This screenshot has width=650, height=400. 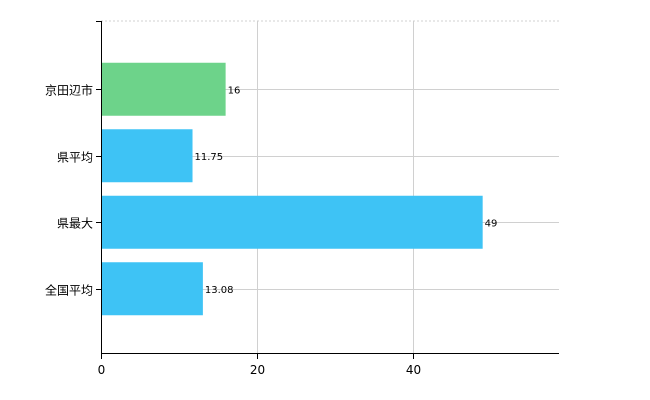 I want to click on bar-value-label: 49, so click(x=491, y=223).